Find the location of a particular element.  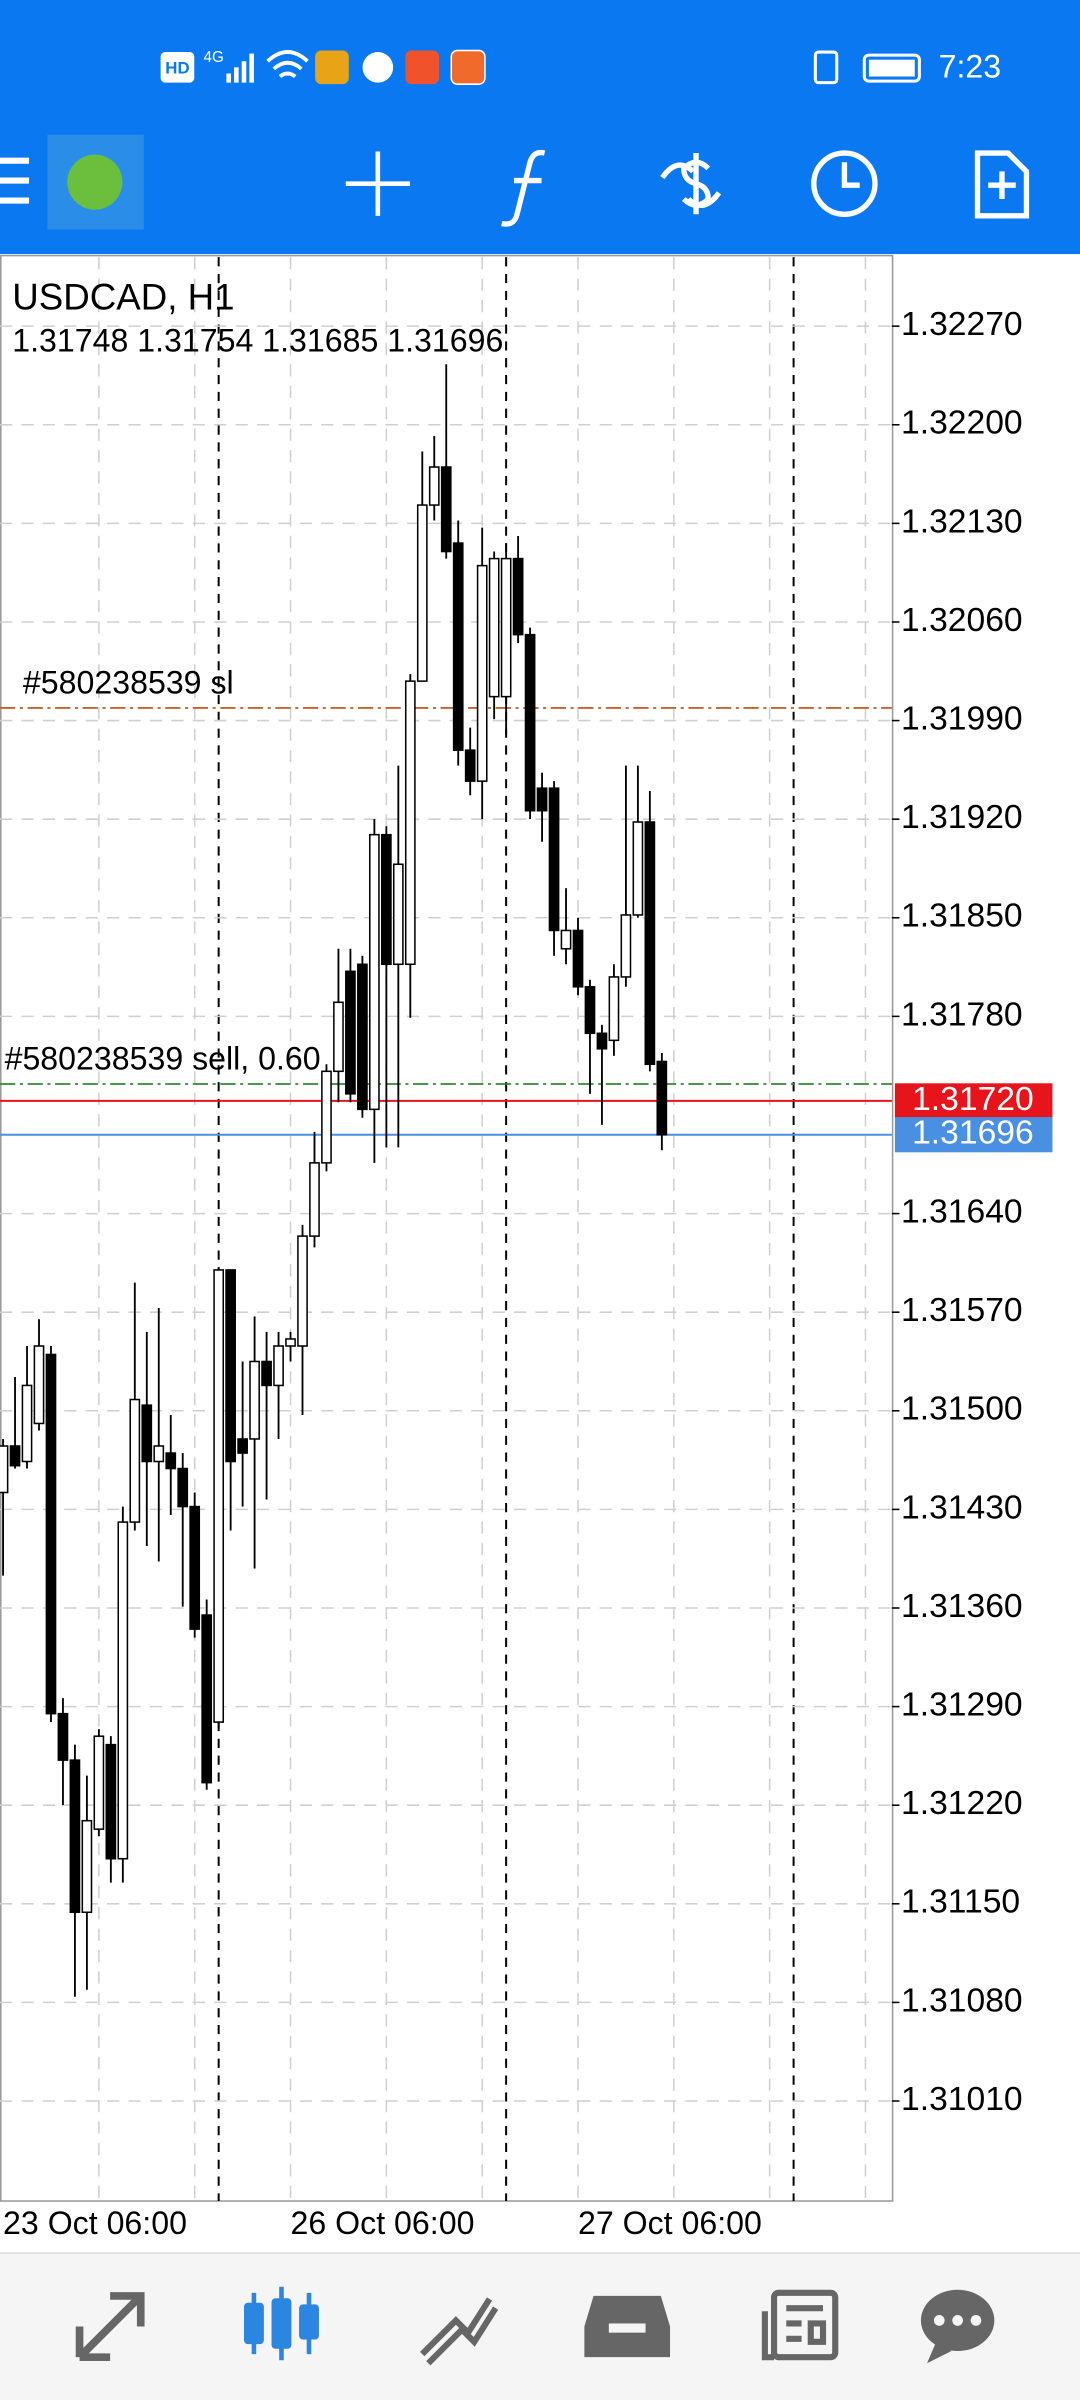

trade-tab is located at coordinates (459, 2331).